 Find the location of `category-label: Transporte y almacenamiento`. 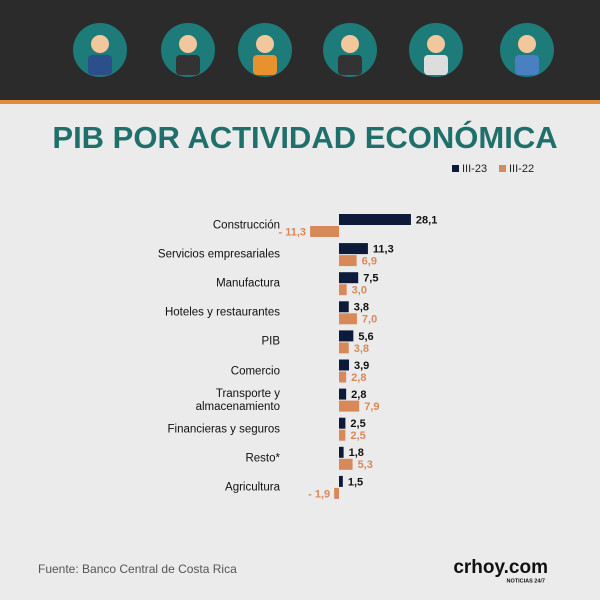

category-label: Transporte y almacenamiento is located at coordinates (237, 400).